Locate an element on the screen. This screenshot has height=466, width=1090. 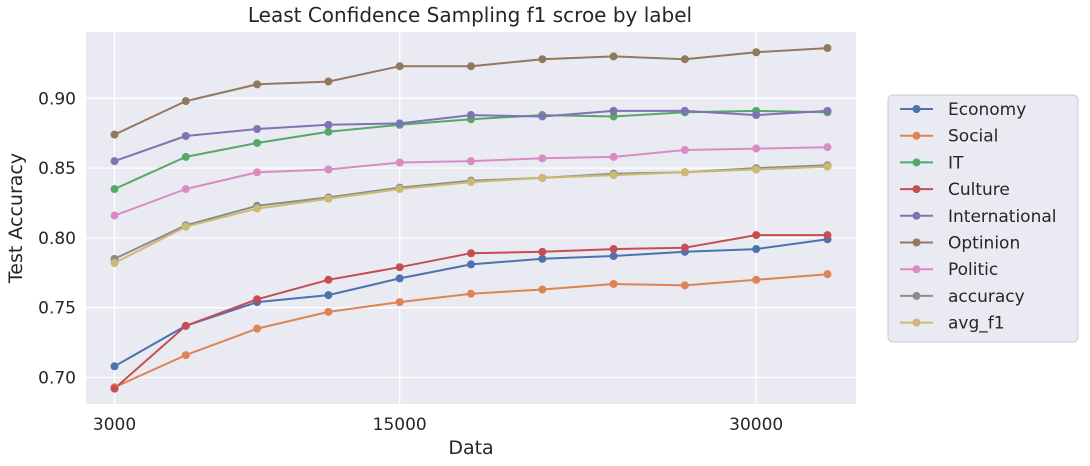
legend-label-culture: Culture is located at coordinates (979, 190).